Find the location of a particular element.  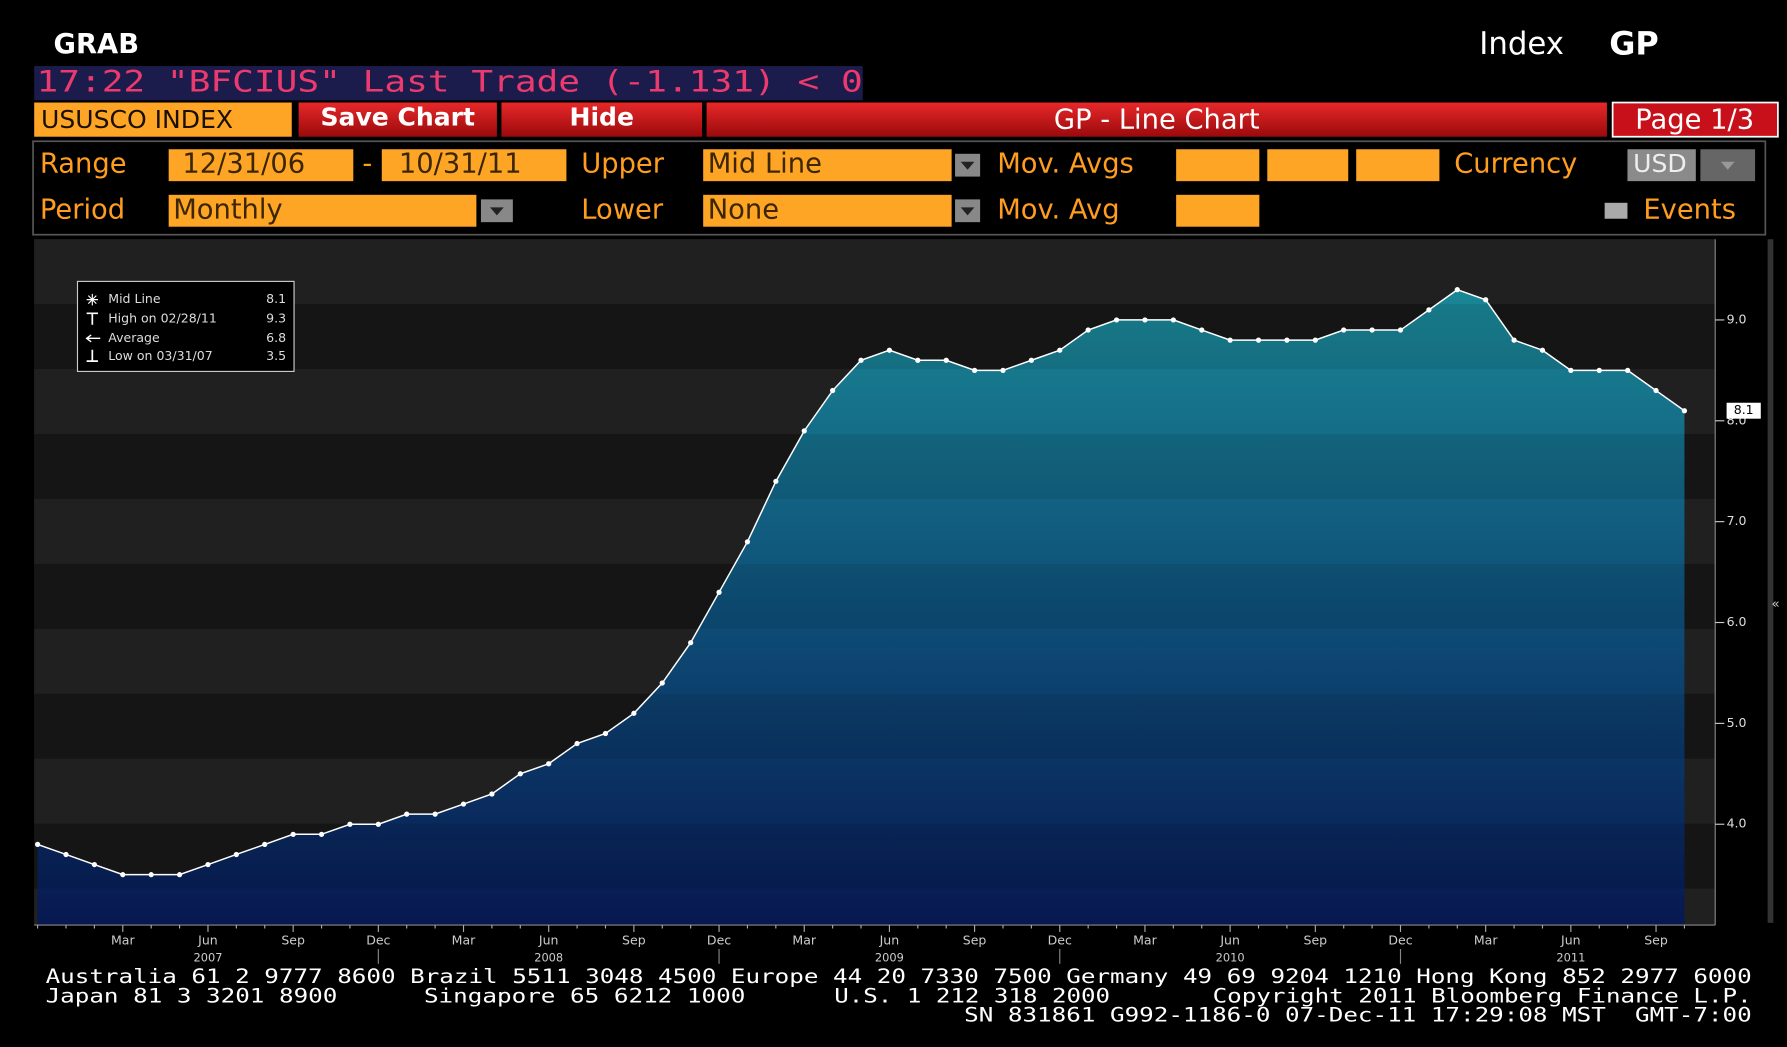

lower-value: None is located at coordinates (743, 209).